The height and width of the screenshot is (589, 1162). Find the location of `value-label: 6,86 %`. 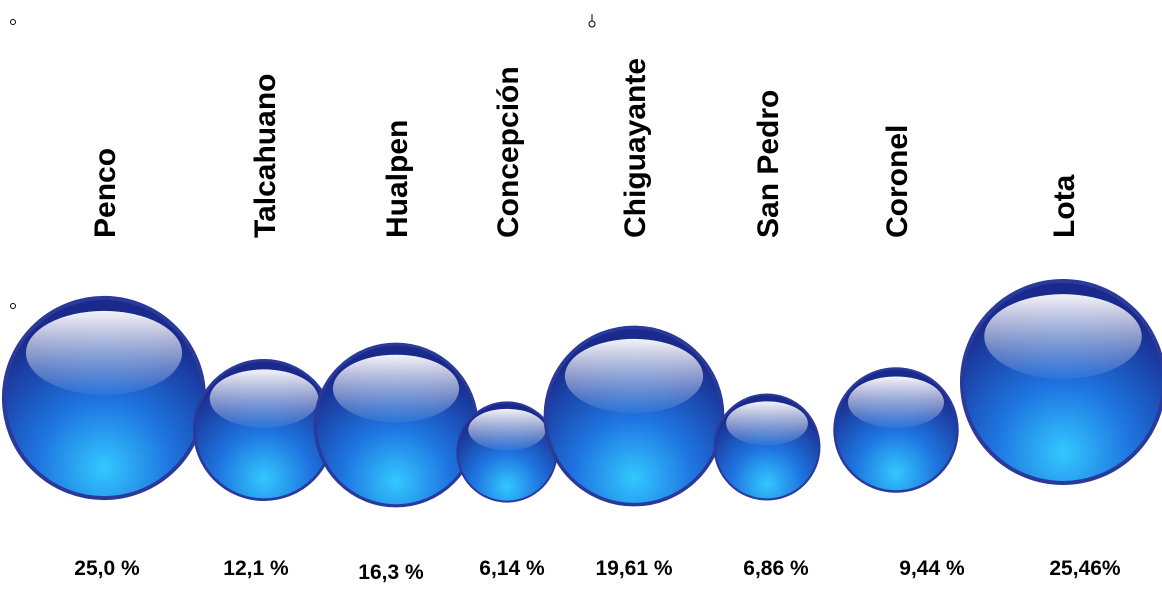

value-label: 6,86 % is located at coordinates (776, 568).